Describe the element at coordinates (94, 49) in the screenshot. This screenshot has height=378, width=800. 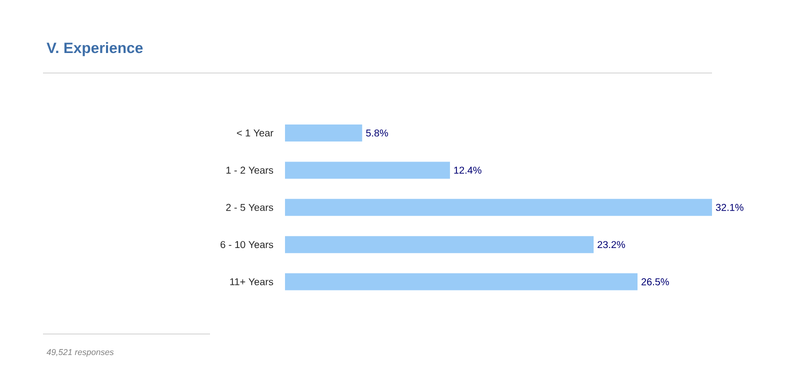
I see `text: V. Experience` at that location.